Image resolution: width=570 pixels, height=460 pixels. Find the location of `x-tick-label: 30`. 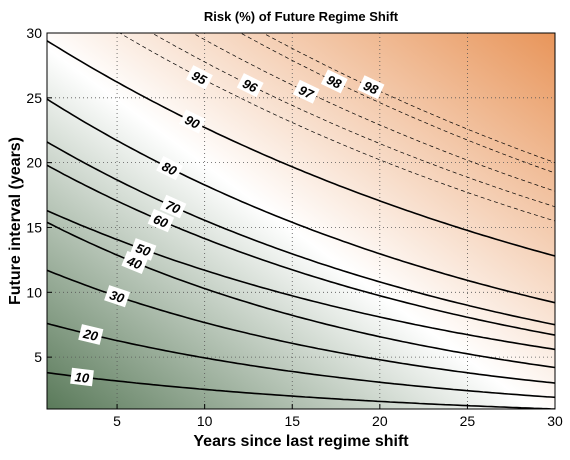

x-tick-label: 30 is located at coordinates (555, 421).